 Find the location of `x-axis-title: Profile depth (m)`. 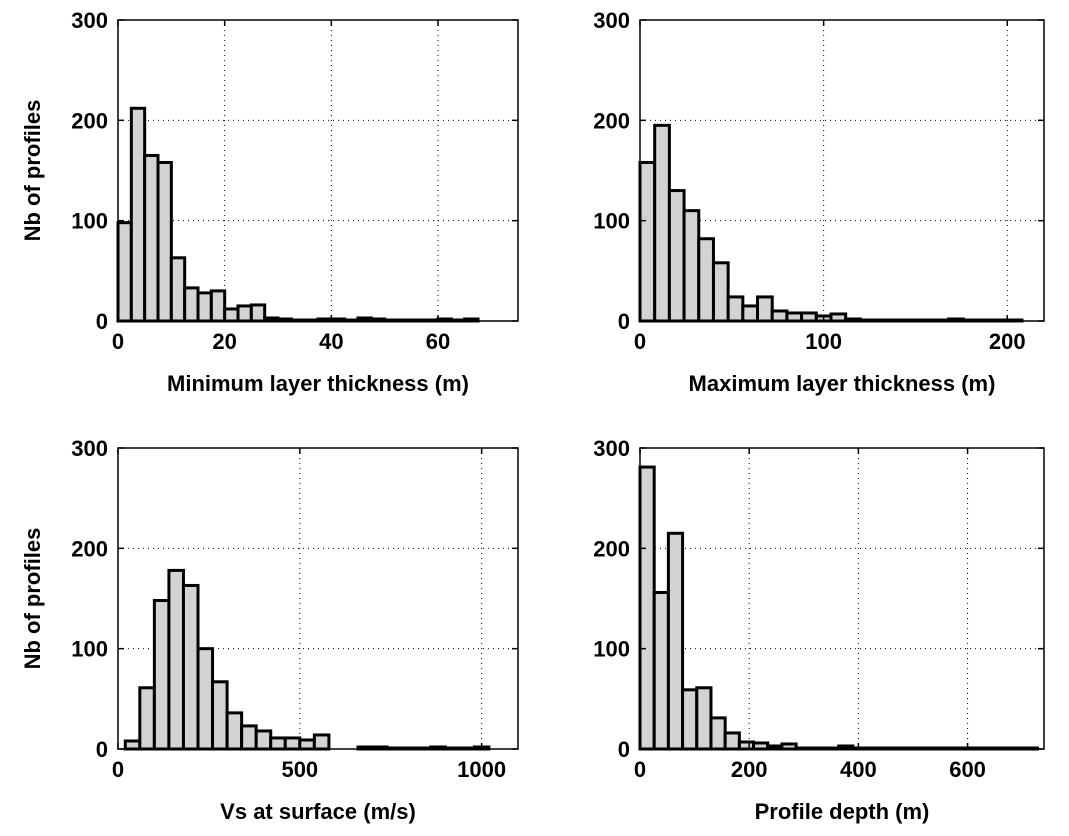

x-axis-title: Profile depth (m) is located at coordinates (842, 811).